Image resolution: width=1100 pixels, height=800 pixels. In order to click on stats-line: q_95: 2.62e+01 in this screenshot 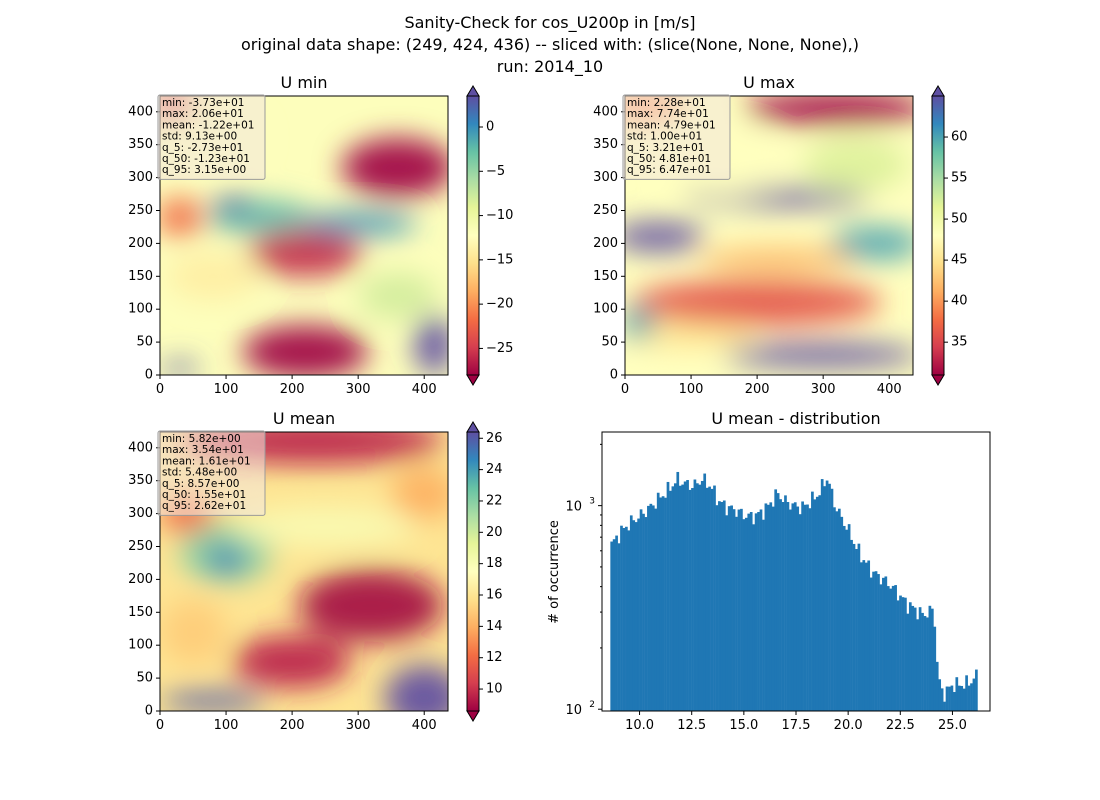, I will do `click(204, 506)`.